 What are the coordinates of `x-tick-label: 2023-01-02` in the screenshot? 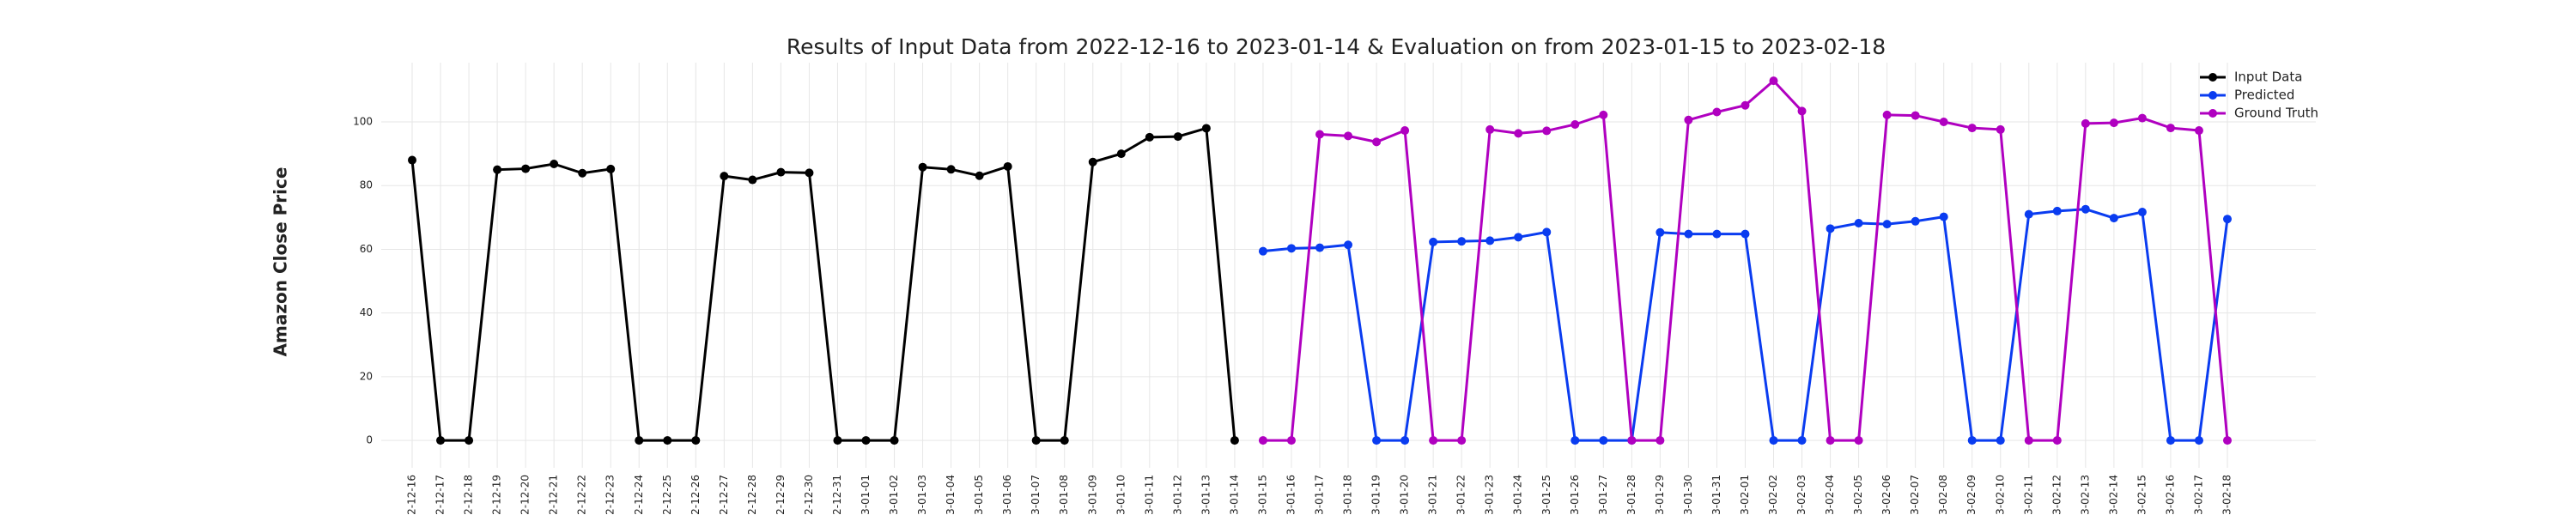 It's located at (894, 495).